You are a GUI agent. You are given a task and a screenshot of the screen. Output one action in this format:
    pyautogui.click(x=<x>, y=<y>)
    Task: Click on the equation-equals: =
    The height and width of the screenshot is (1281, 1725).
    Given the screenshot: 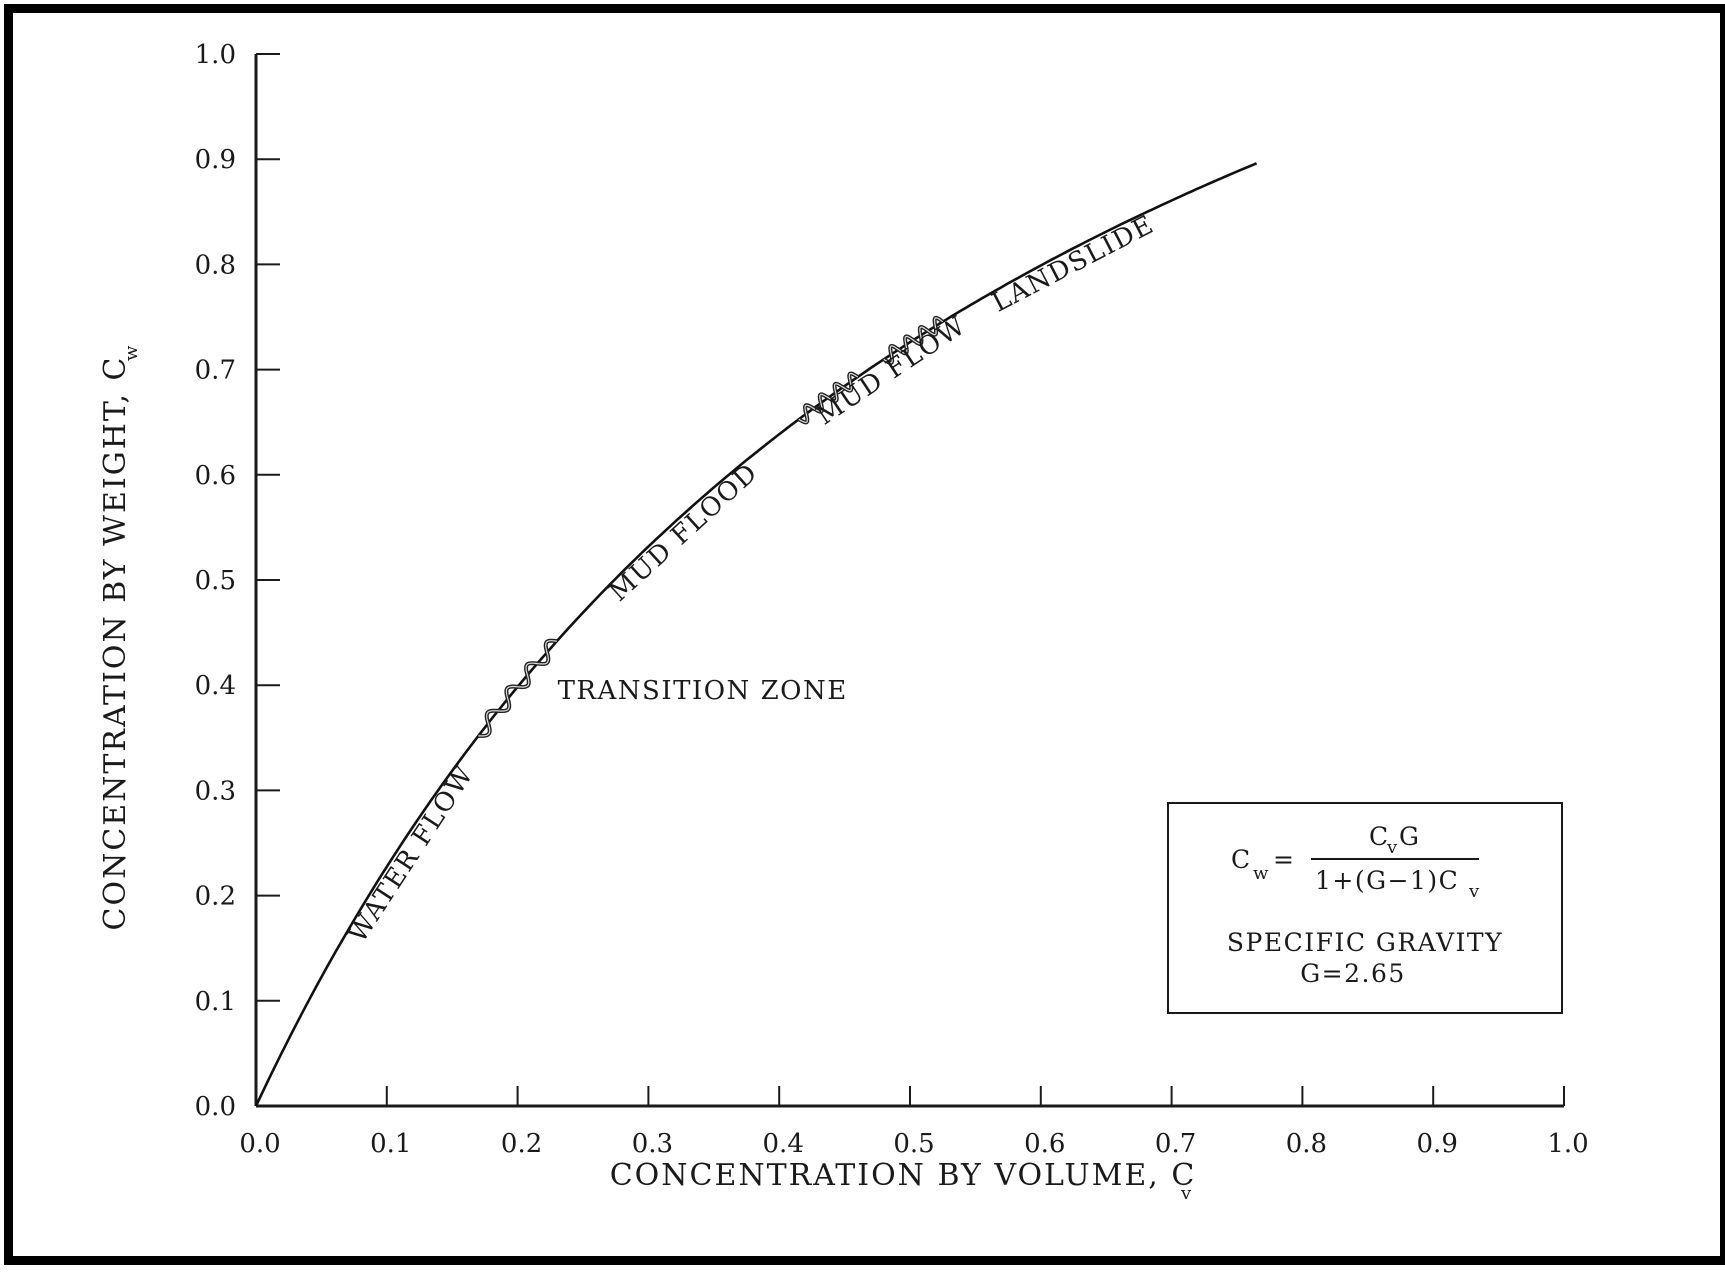 What is the action you would take?
    pyautogui.click(x=1284, y=859)
    